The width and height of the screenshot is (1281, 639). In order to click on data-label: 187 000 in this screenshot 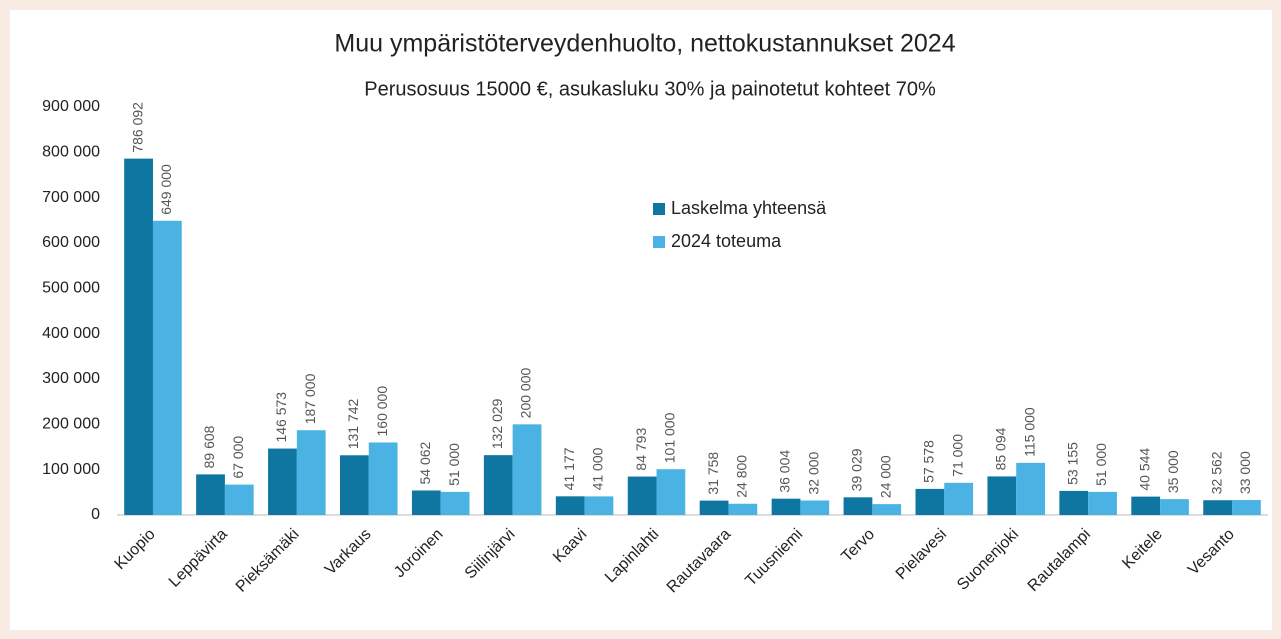, I will do `click(310, 398)`.